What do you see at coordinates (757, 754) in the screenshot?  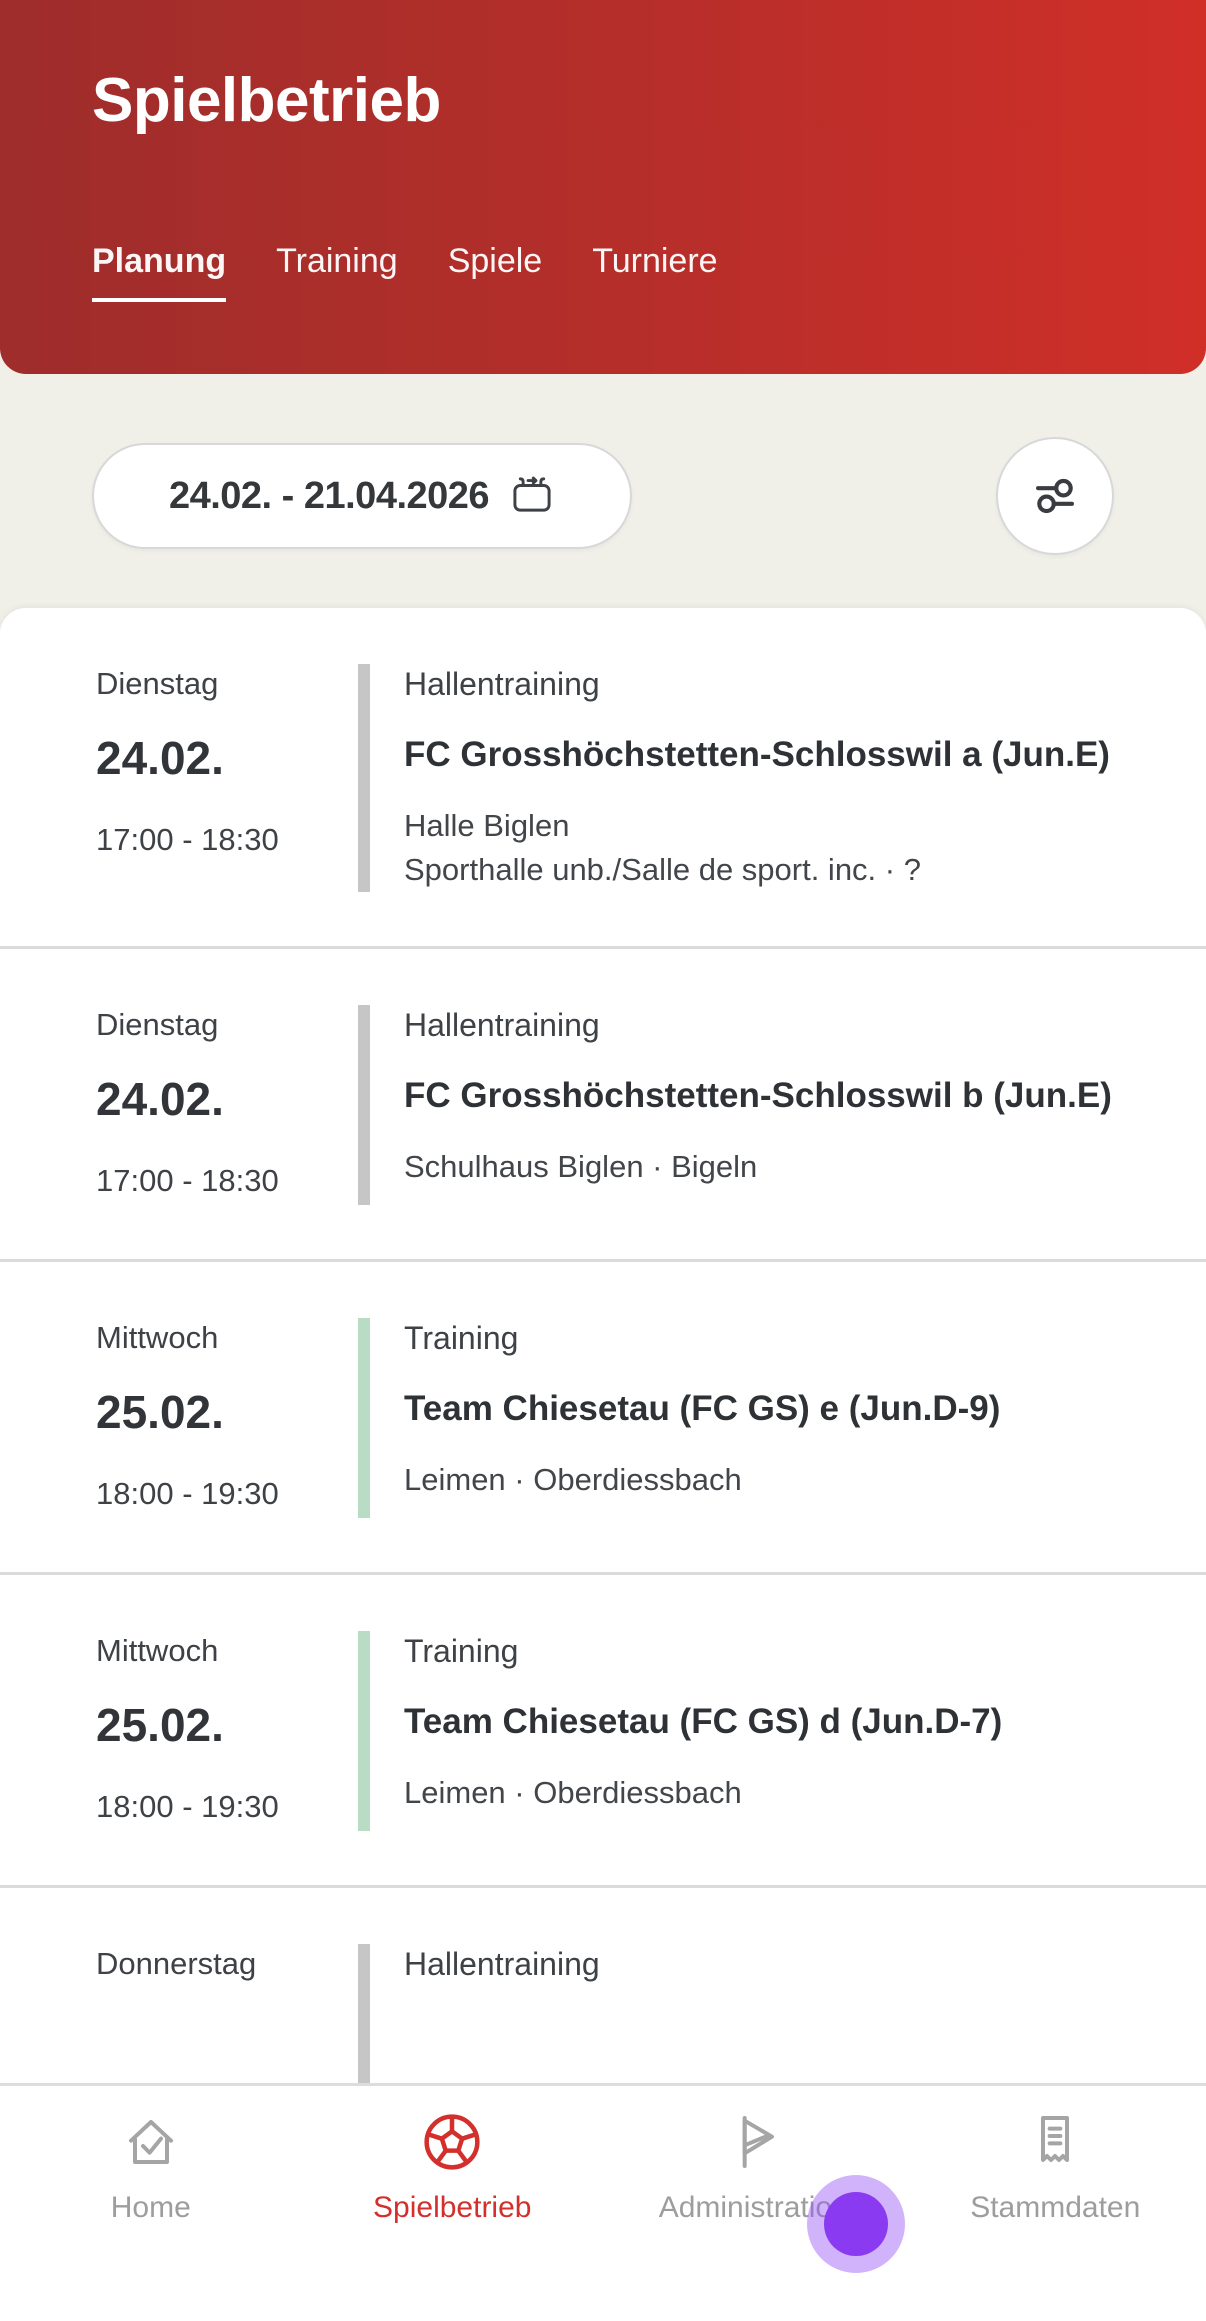 I see `event-title: FC Grosshöchstetten-Schlosswil a (Jun.E)` at bounding box center [757, 754].